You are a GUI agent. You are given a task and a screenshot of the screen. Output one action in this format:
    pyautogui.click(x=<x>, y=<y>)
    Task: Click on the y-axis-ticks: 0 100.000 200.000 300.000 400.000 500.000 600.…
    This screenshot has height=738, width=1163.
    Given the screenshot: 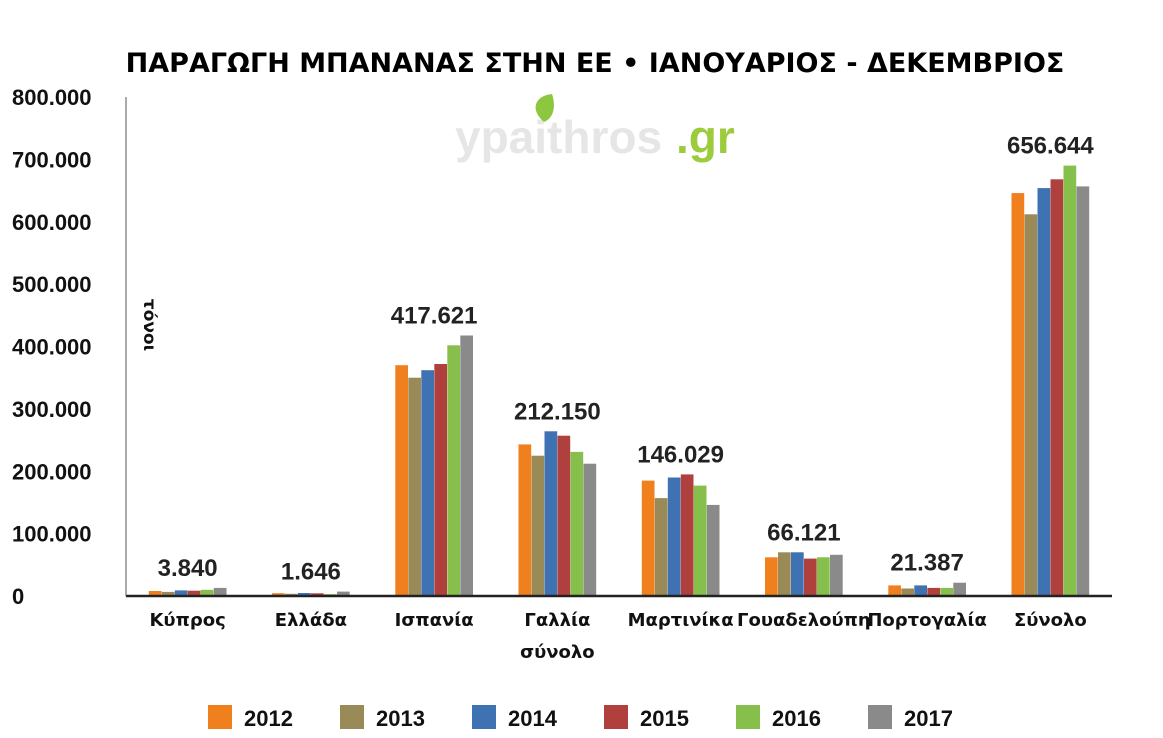 What is the action you would take?
    pyautogui.click(x=52, y=347)
    